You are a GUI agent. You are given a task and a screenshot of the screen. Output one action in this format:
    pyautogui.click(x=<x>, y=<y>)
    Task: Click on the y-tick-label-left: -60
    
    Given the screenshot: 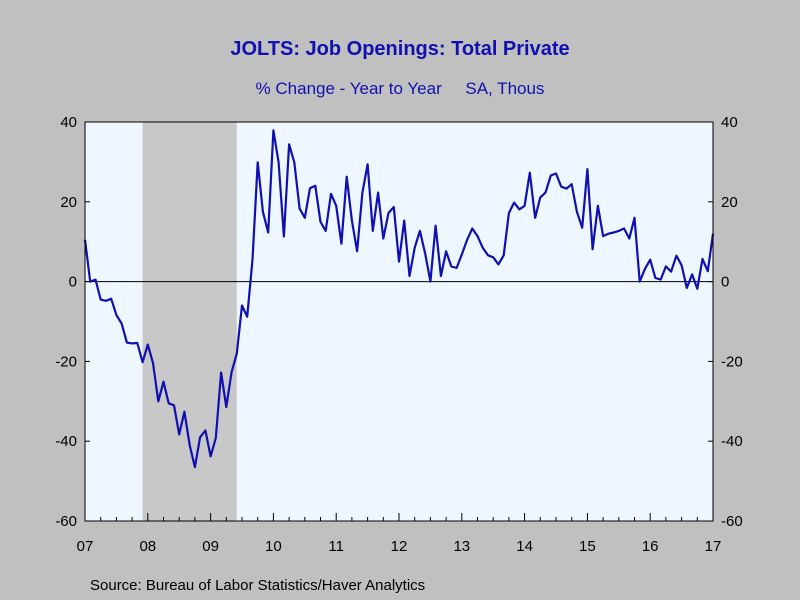 What is the action you would take?
    pyautogui.click(x=66, y=521)
    